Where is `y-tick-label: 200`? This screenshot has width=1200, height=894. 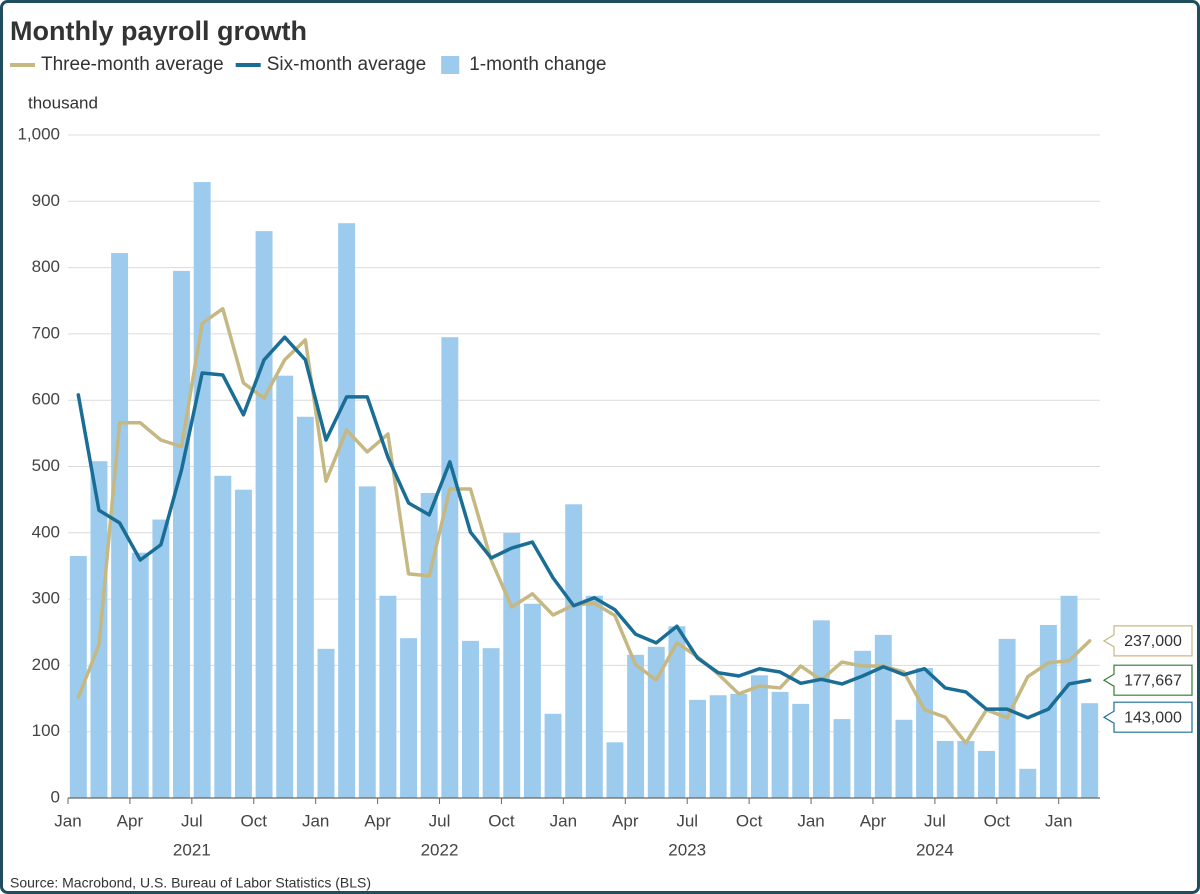 y-tick-label: 200 is located at coordinates (46, 664).